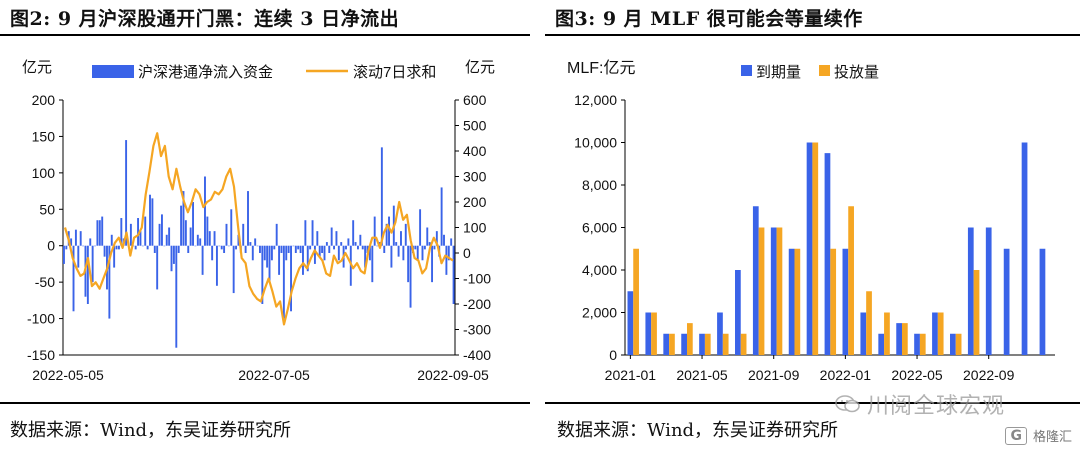  Describe the element at coordinates (68, 375) in the screenshot. I see `x-tick-label: 2022-05-05` at that location.